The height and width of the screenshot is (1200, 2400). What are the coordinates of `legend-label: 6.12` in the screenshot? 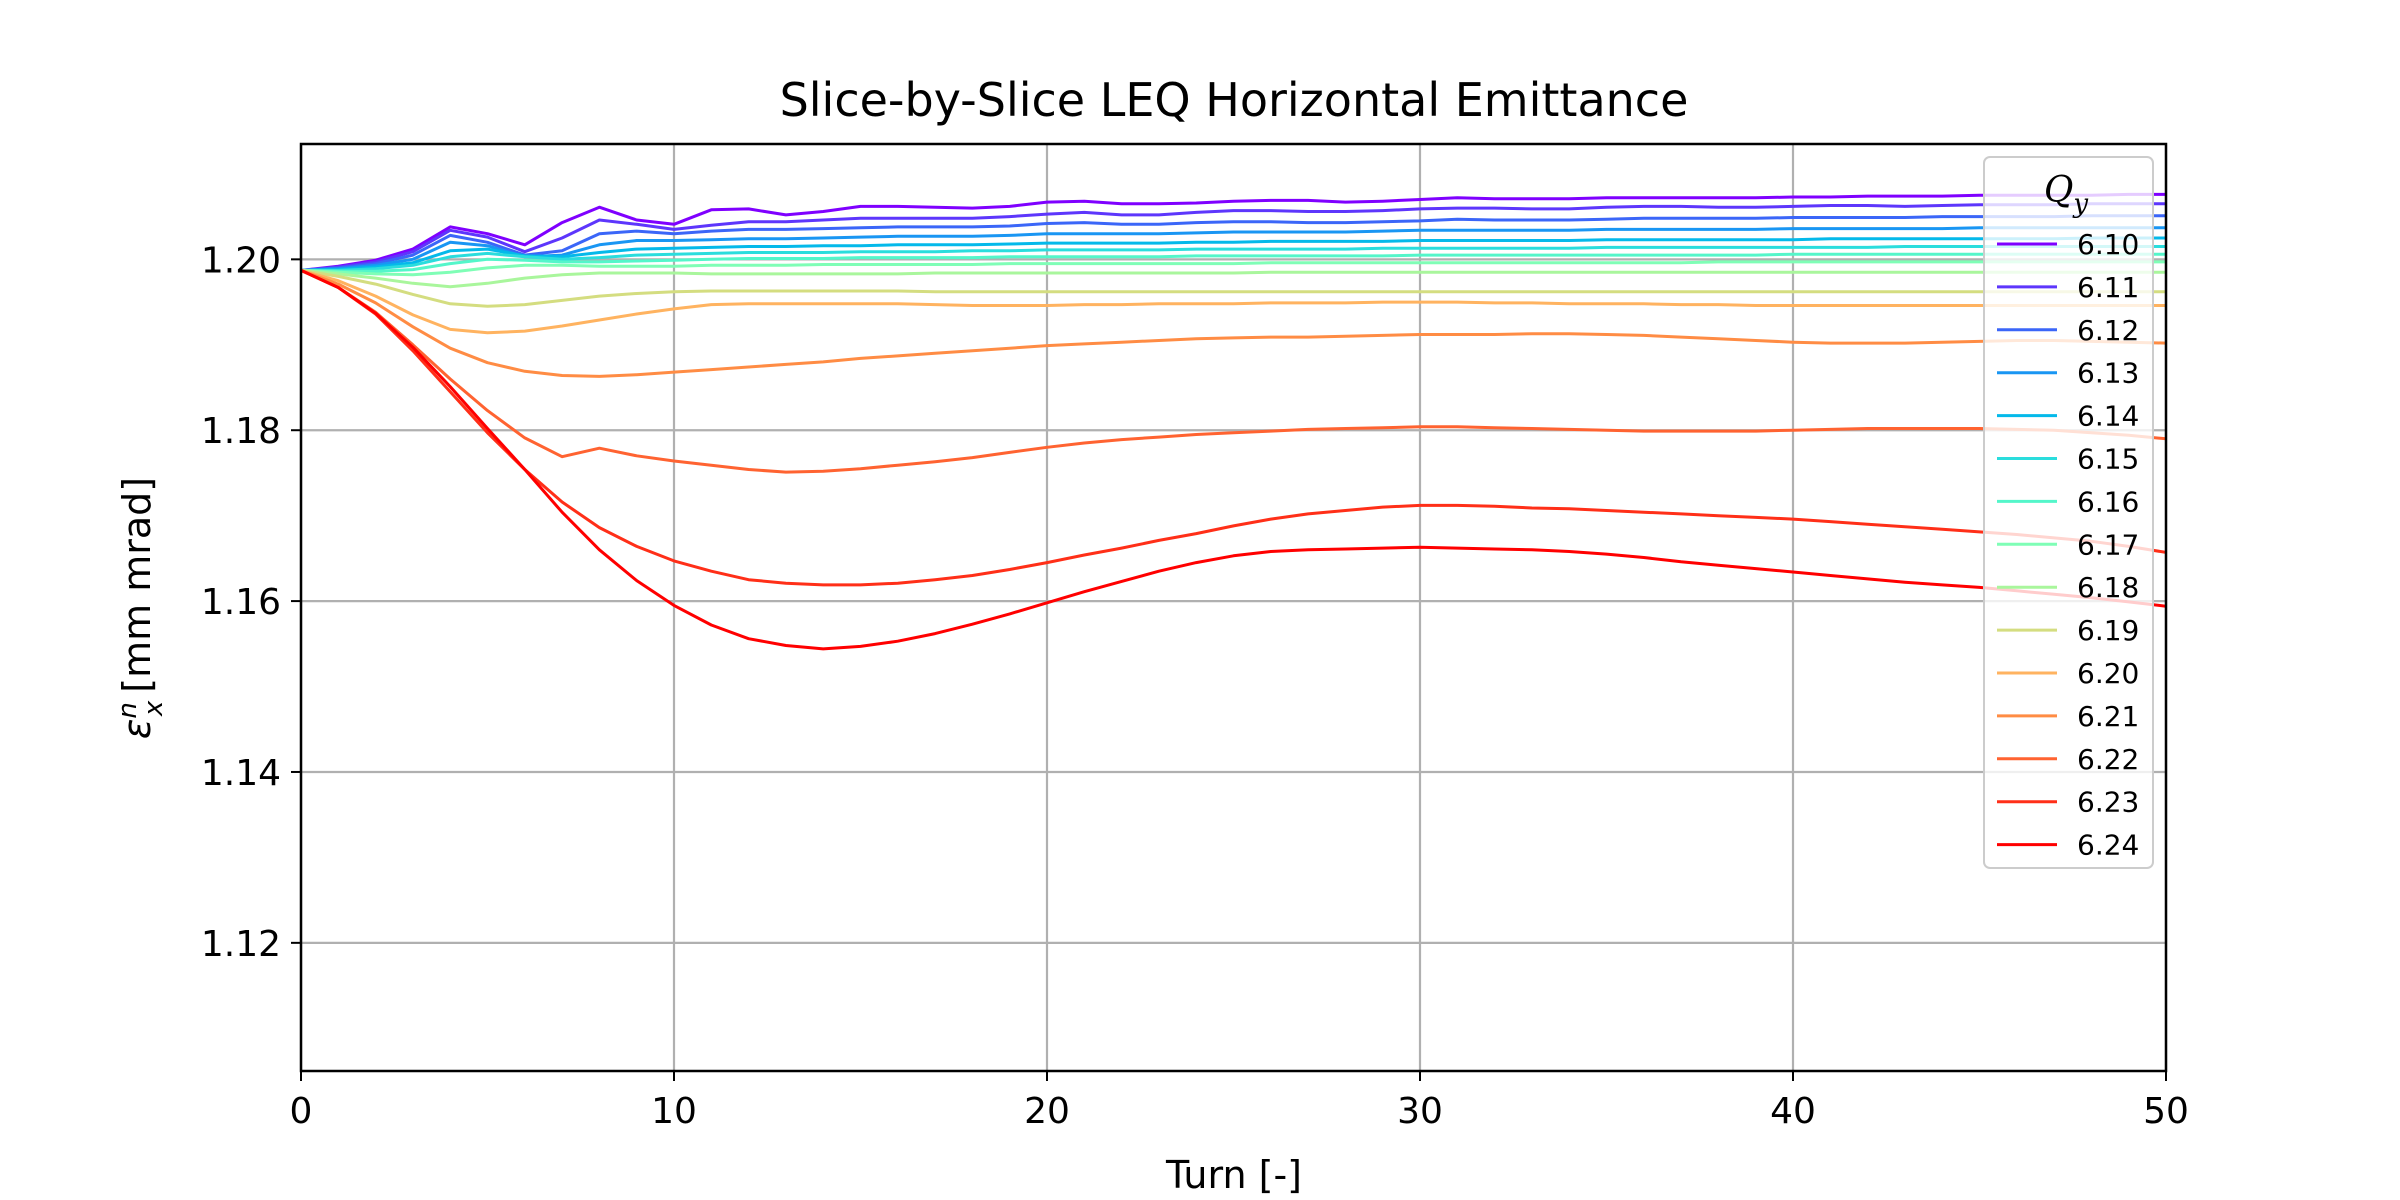 It's located at (2108, 330).